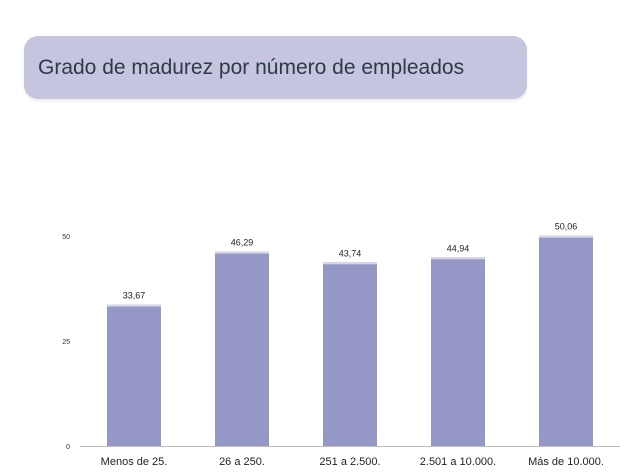 The height and width of the screenshot is (475, 638). Describe the element at coordinates (242, 462) in the screenshot. I see `category-label: 26 a 250.` at that location.